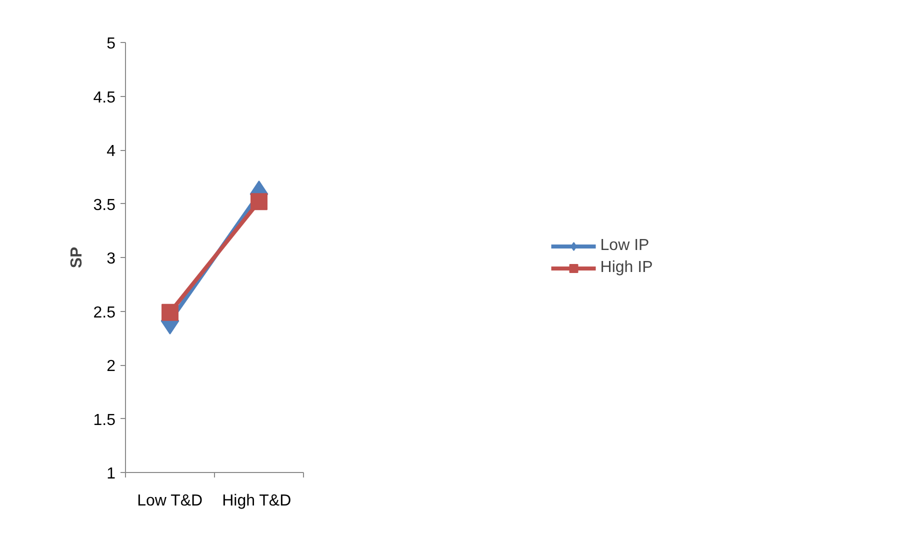 The width and height of the screenshot is (905, 553). What do you see at coordinates (104, 313) in the screenshot?
I see `y-tick-label: 2.5` at bounding box center [104, 313].